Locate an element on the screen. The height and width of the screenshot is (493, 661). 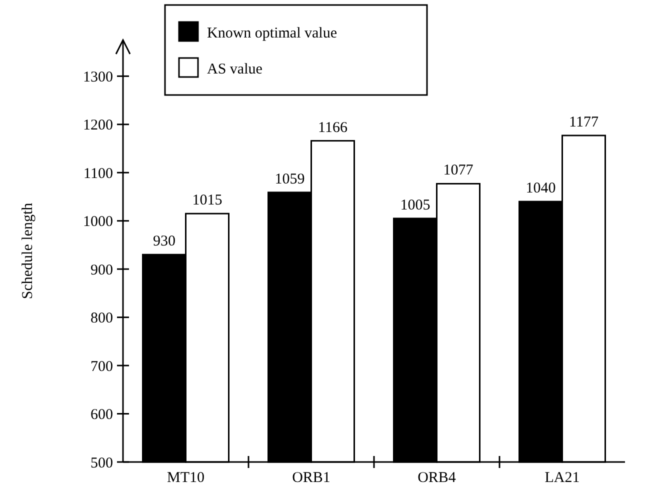
data-label: 1177 is located at coordinates (584, 122).